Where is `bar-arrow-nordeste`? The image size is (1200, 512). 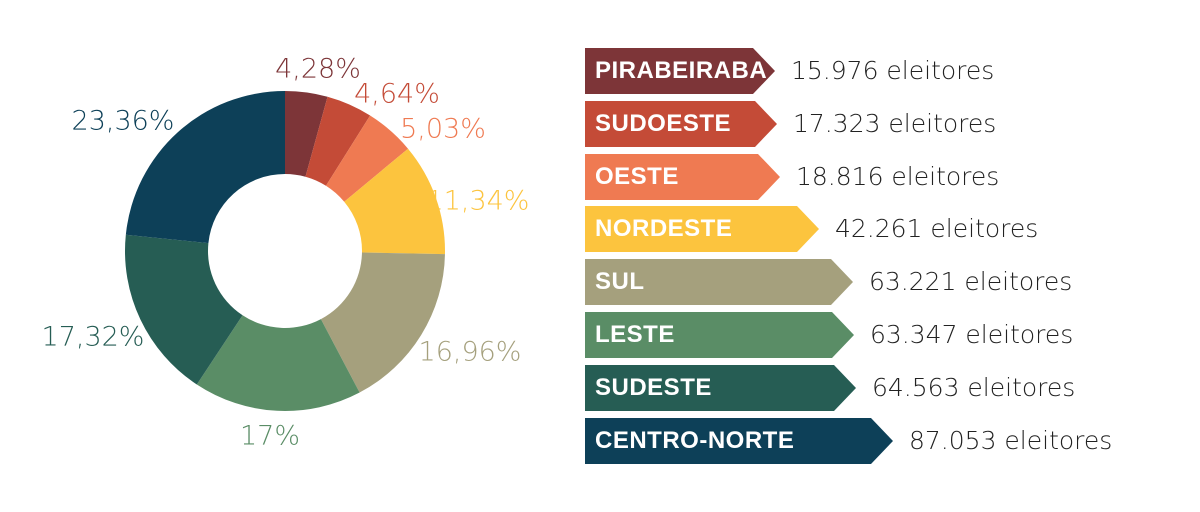
bar-arrow-nordeste is located at coordinates (702, 229).